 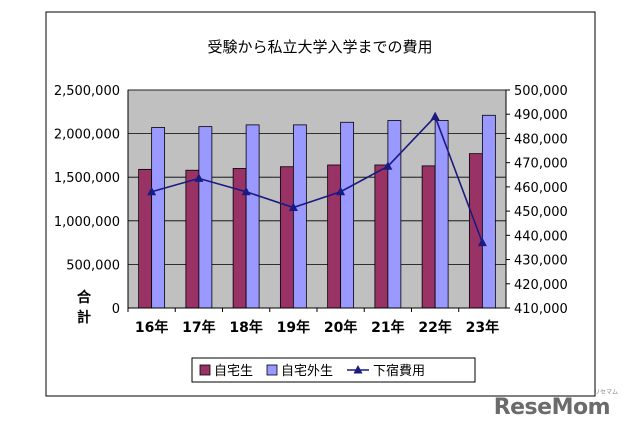 I want to click on watermark-sub: リセマム, so click(x=605, y=392).